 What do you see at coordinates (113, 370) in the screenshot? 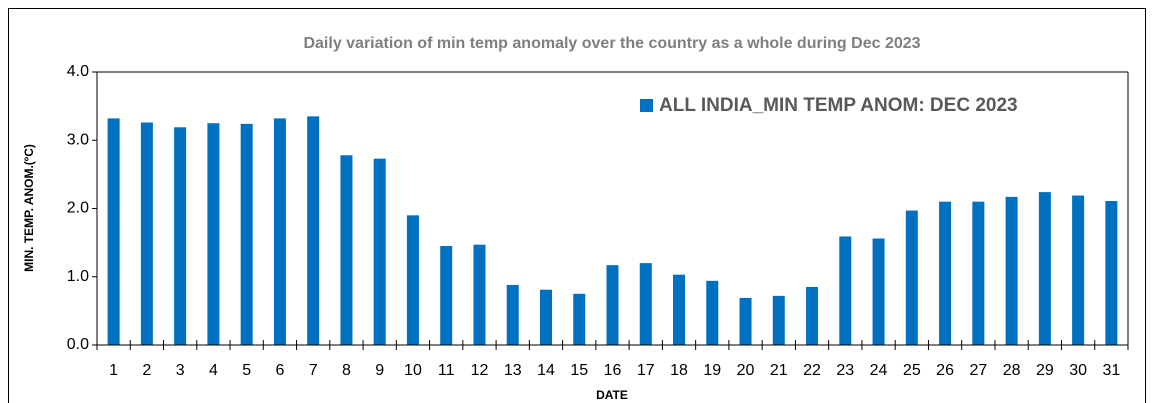
I see `x-tick-label: 1` at bounding box center [113, 370].